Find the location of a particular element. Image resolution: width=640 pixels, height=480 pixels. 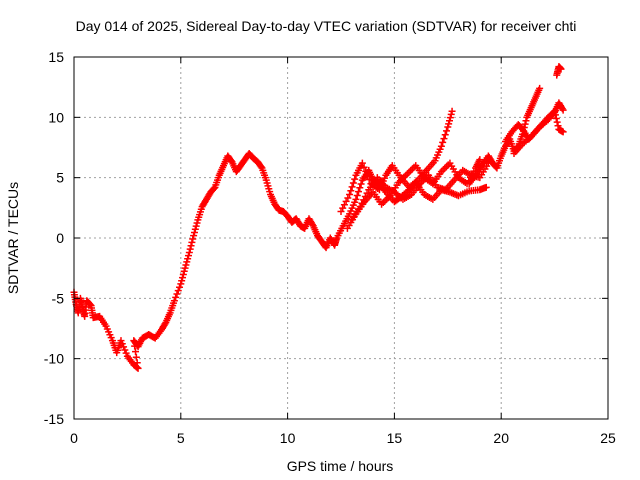

y-tick-label: -15 is located at coordinates (54, 419).